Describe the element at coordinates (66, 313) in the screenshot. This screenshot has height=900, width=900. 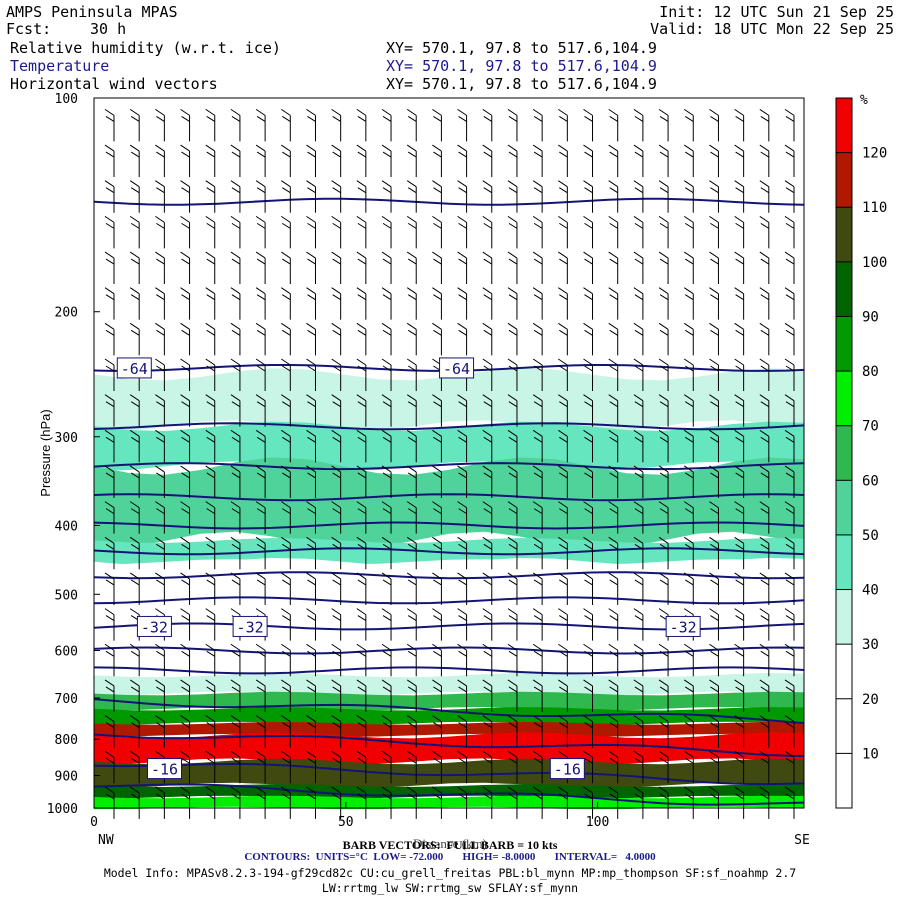
I see `y-tick-label: 200` at that location.